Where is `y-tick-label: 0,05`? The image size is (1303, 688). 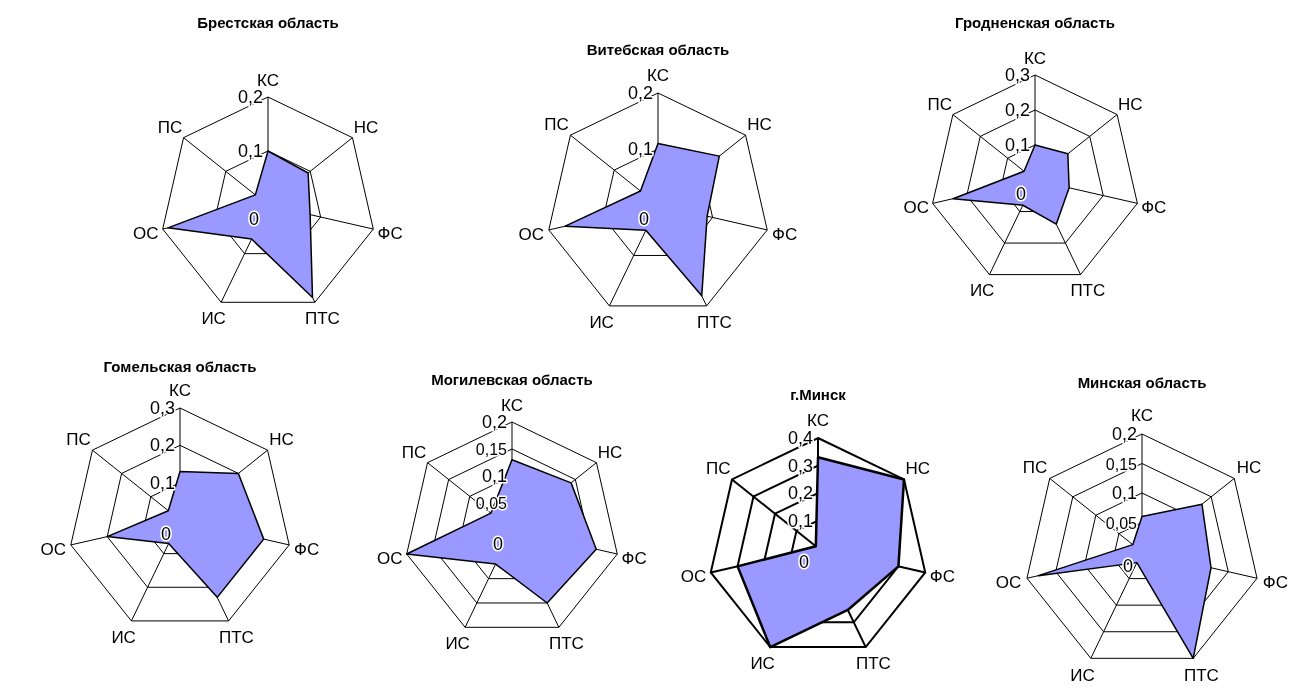
y-tick-label: 0,05 is located at coordinates (1121, 523).